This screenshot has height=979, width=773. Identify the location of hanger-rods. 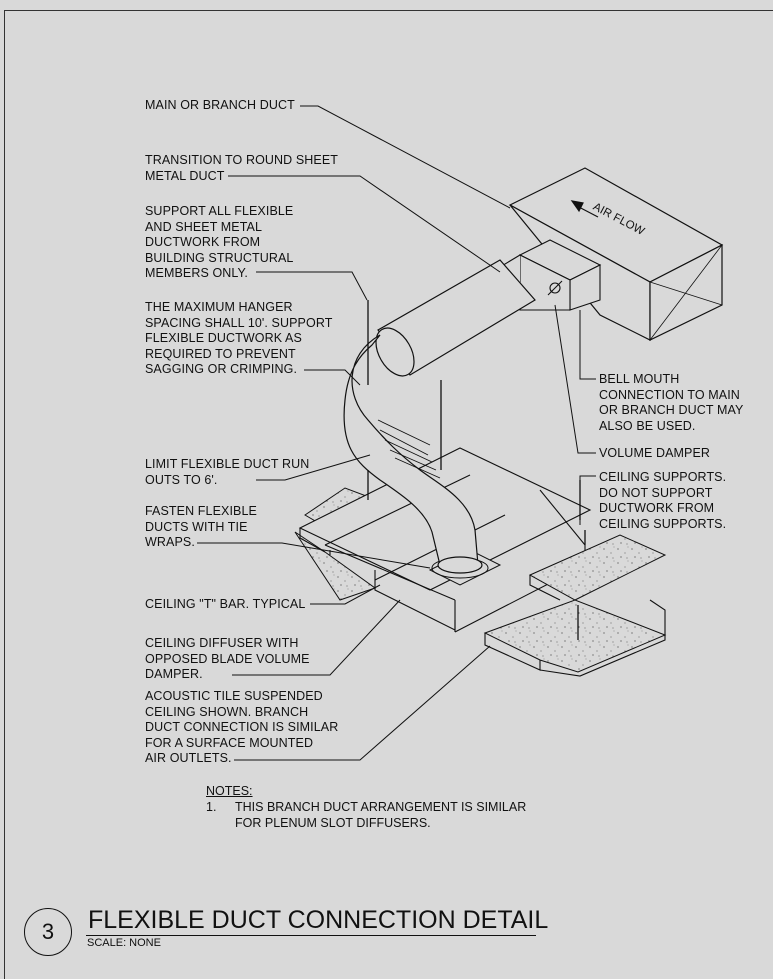
(476, 470).